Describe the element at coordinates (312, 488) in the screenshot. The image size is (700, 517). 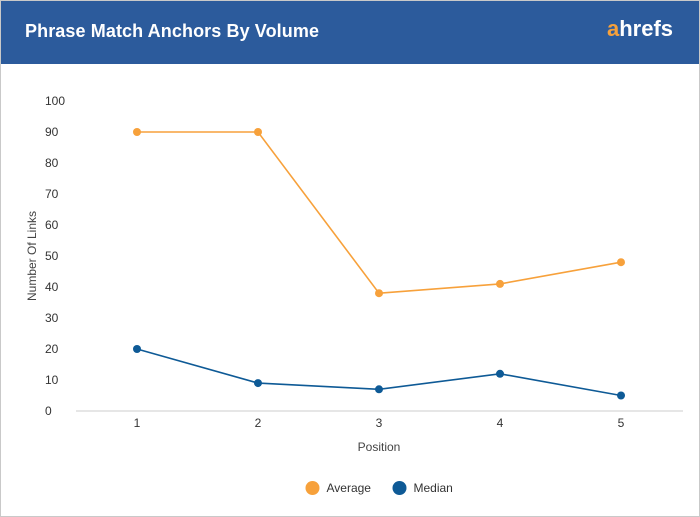
I see `legend-average-swatch` at that location.